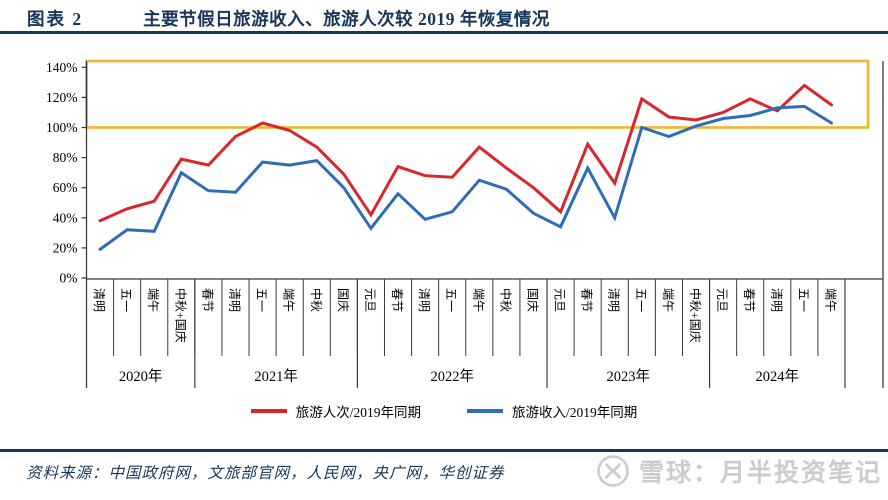 The width and height of the screenshot is (888, 500). I want to click on legend-line-red-icon, so click(268, 411).